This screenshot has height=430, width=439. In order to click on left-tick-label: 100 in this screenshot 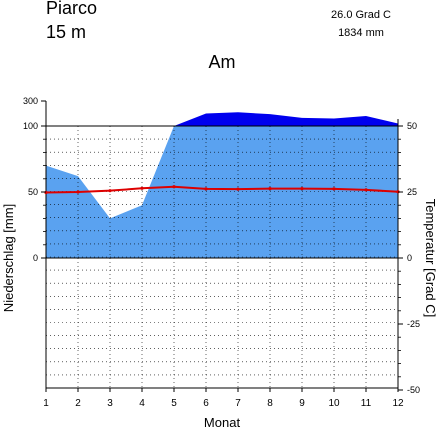, I will do `click(30, 126)`.